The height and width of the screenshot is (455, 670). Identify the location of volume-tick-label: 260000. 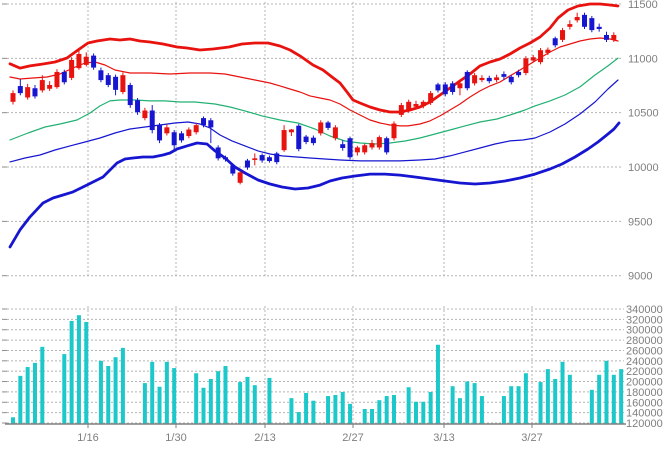
(644, 351).